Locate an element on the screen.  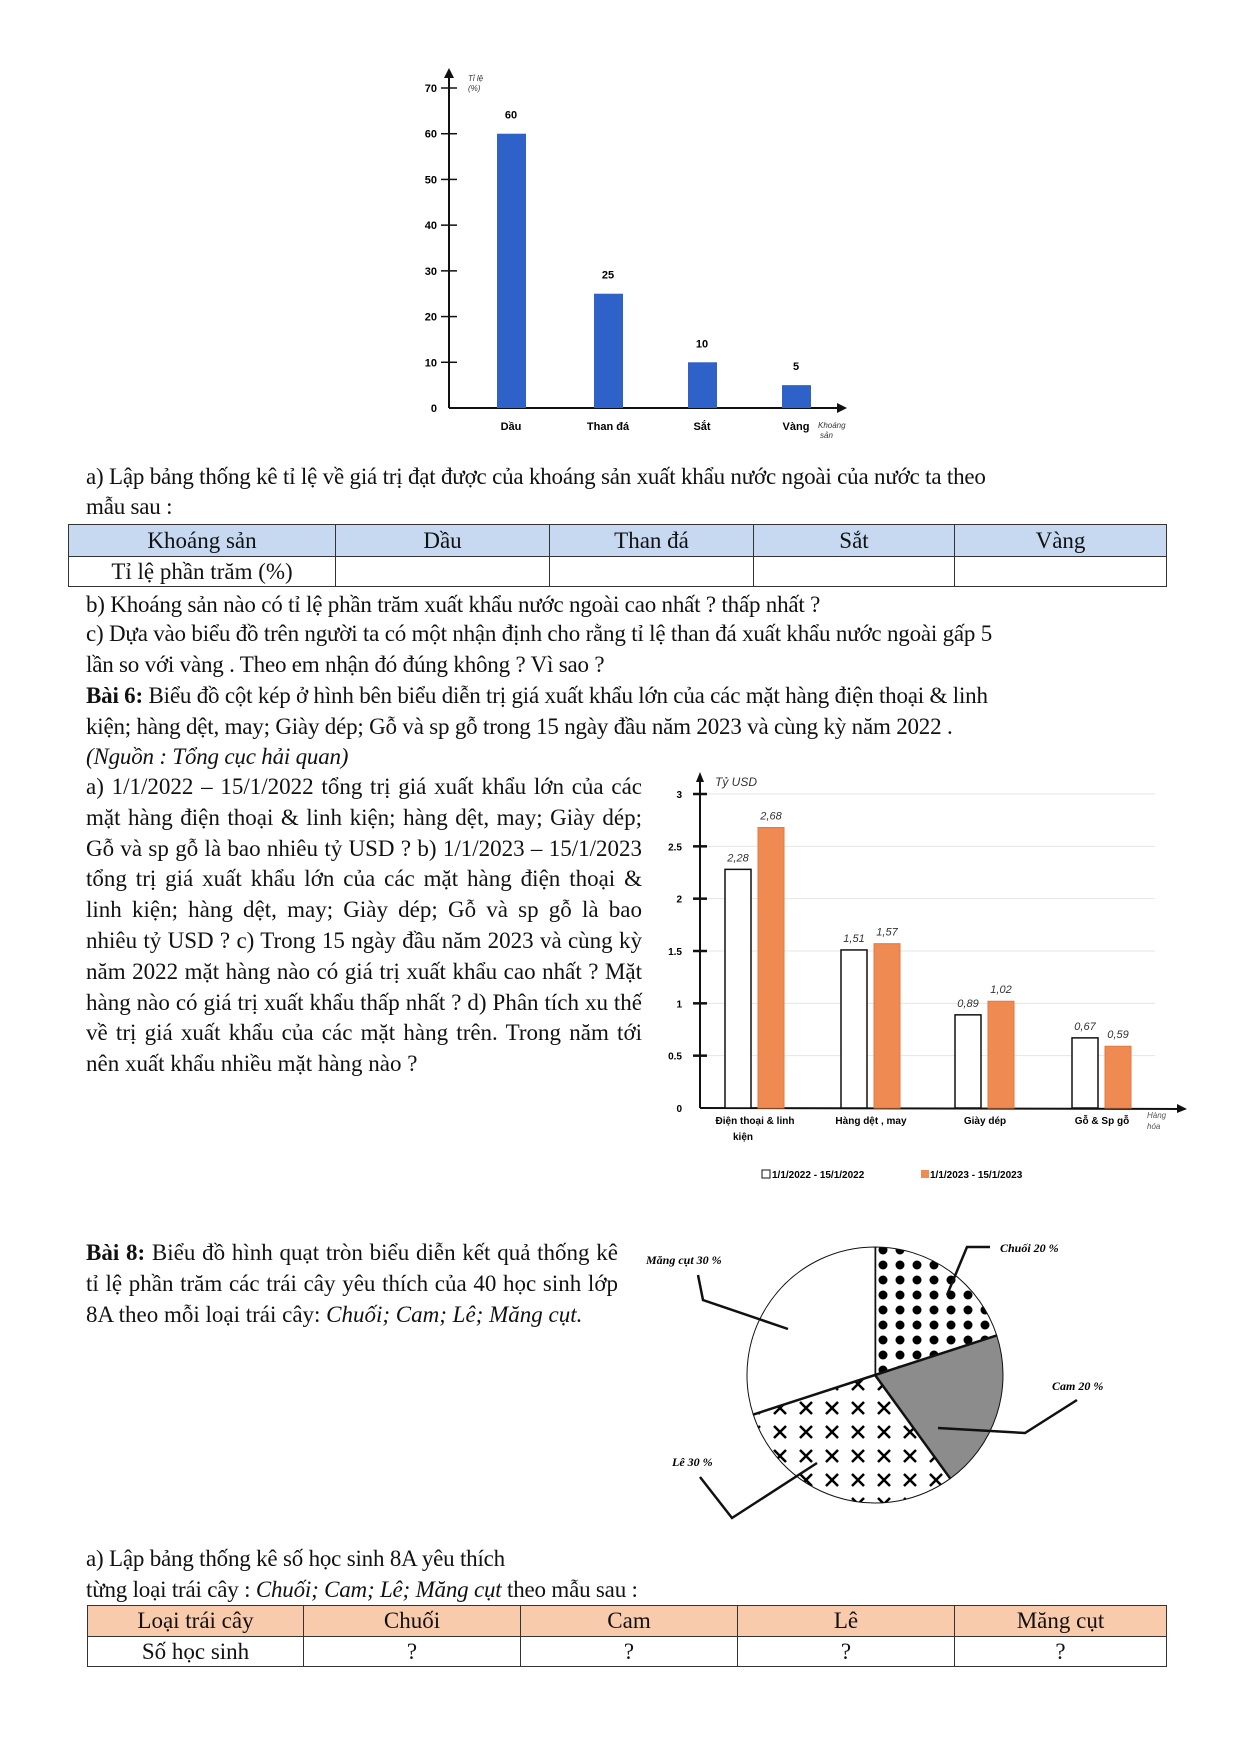
text: Chuối; Cam; Lê; Măng cụt is located at coordinates (378, 1589).